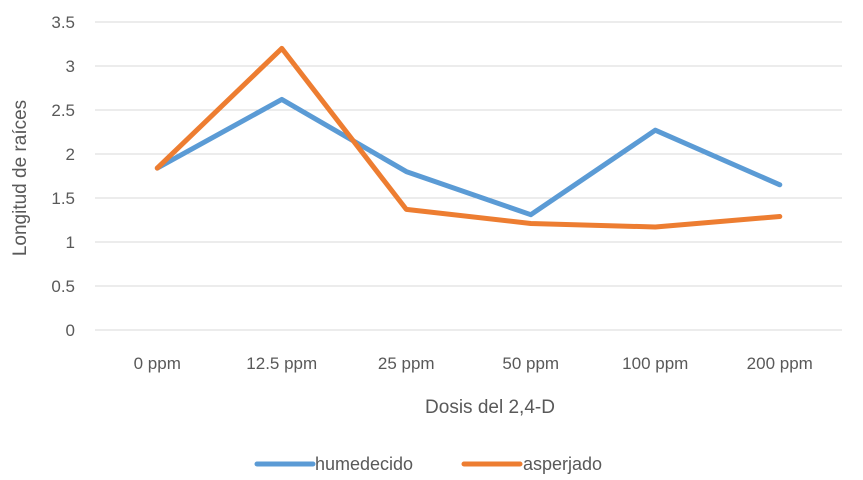  What do you see at coordinates (530, 363) in the screenshot?
I see `x-tick-label: 50 ppm` at bounding box center [530, 363].